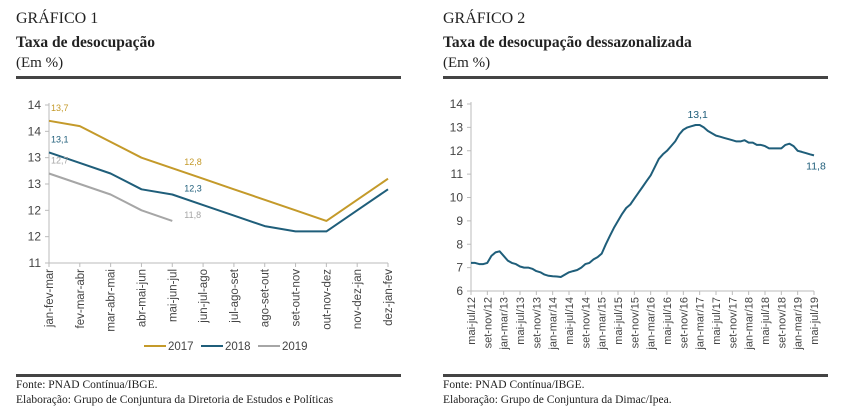 The image size is (842, 414). Describe the element at coordinates (181, 347) in the screenshot. I see `legend-label: 2017` at that location.